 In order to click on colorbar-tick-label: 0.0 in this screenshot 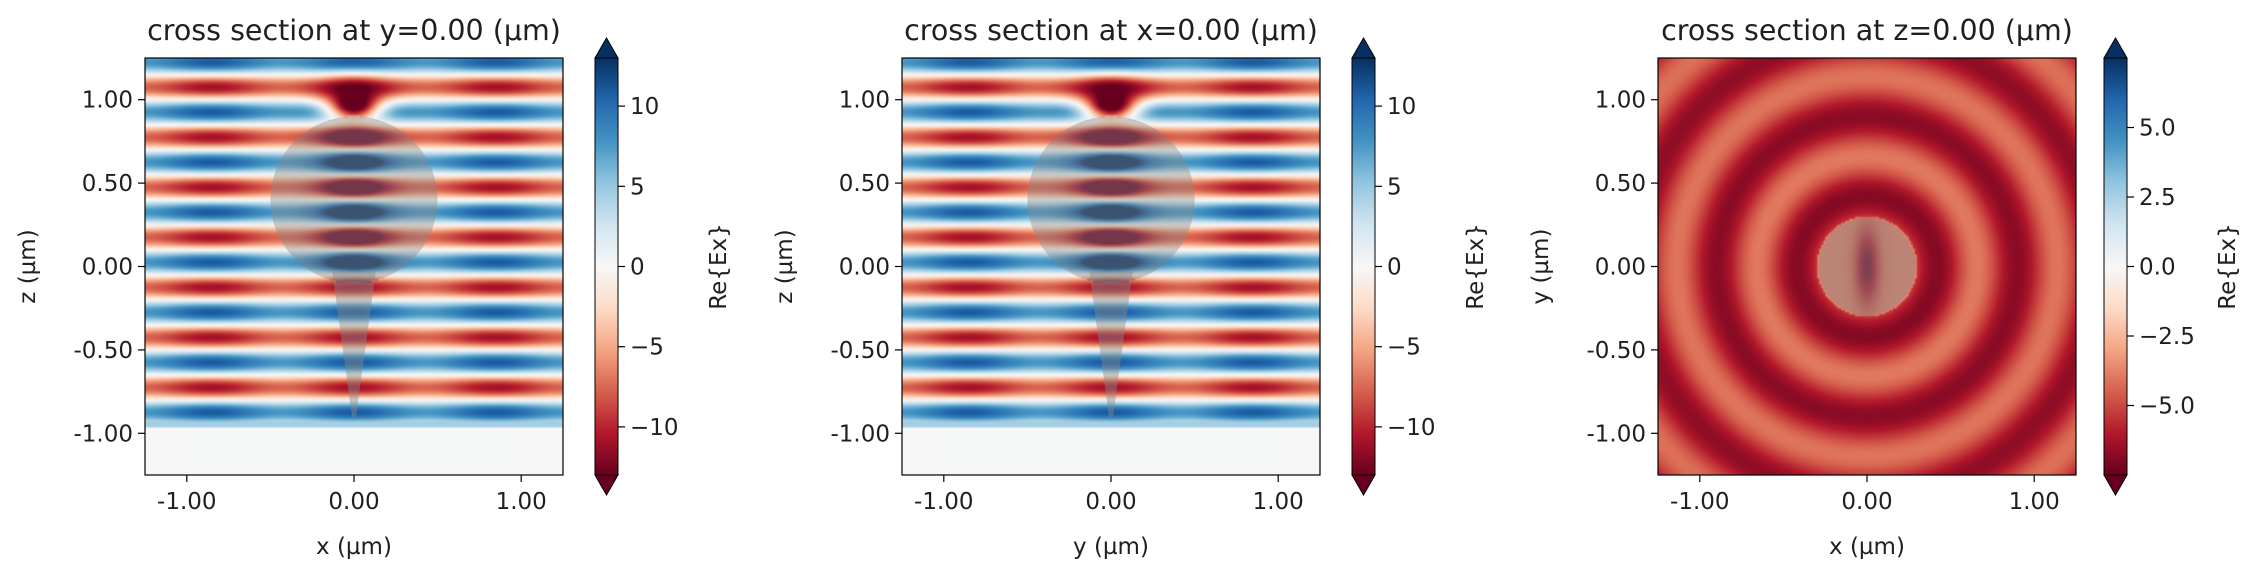, I will do `click(2157, 268)`.